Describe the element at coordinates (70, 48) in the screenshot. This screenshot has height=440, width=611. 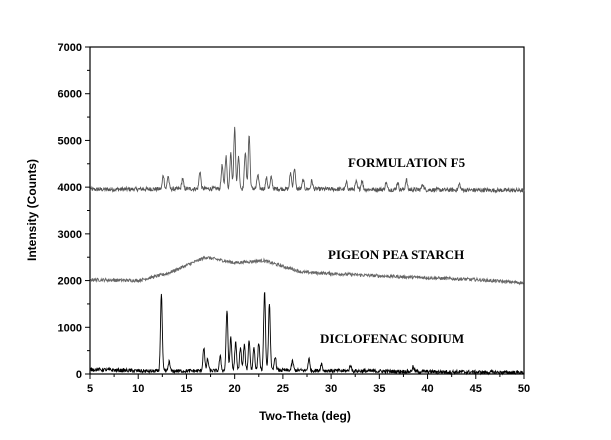
I see `y-tick-label: 7000` at that location.